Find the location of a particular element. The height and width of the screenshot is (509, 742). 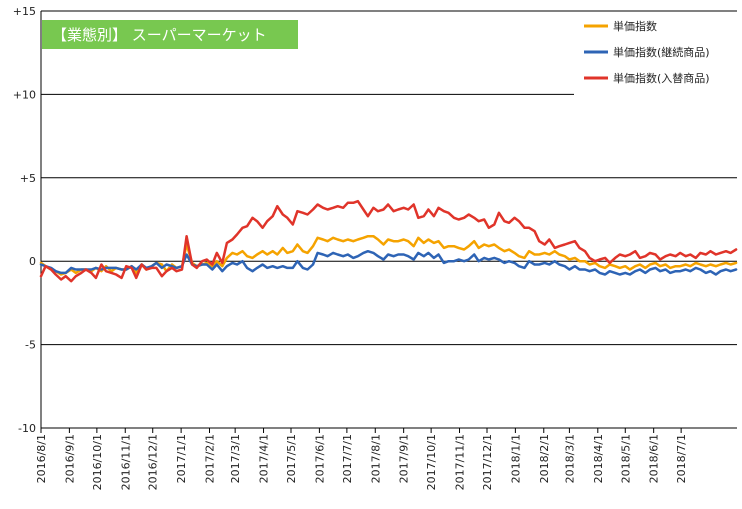

legend-background is located at coordinates (656, 56).